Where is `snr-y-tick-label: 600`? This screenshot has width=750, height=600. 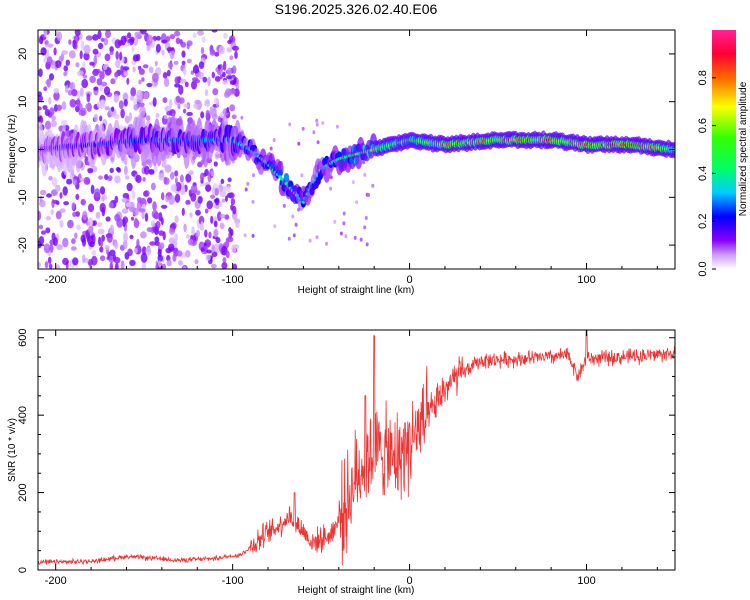
snr-y-tick-label: 600 is located at coordinates (23, 338).